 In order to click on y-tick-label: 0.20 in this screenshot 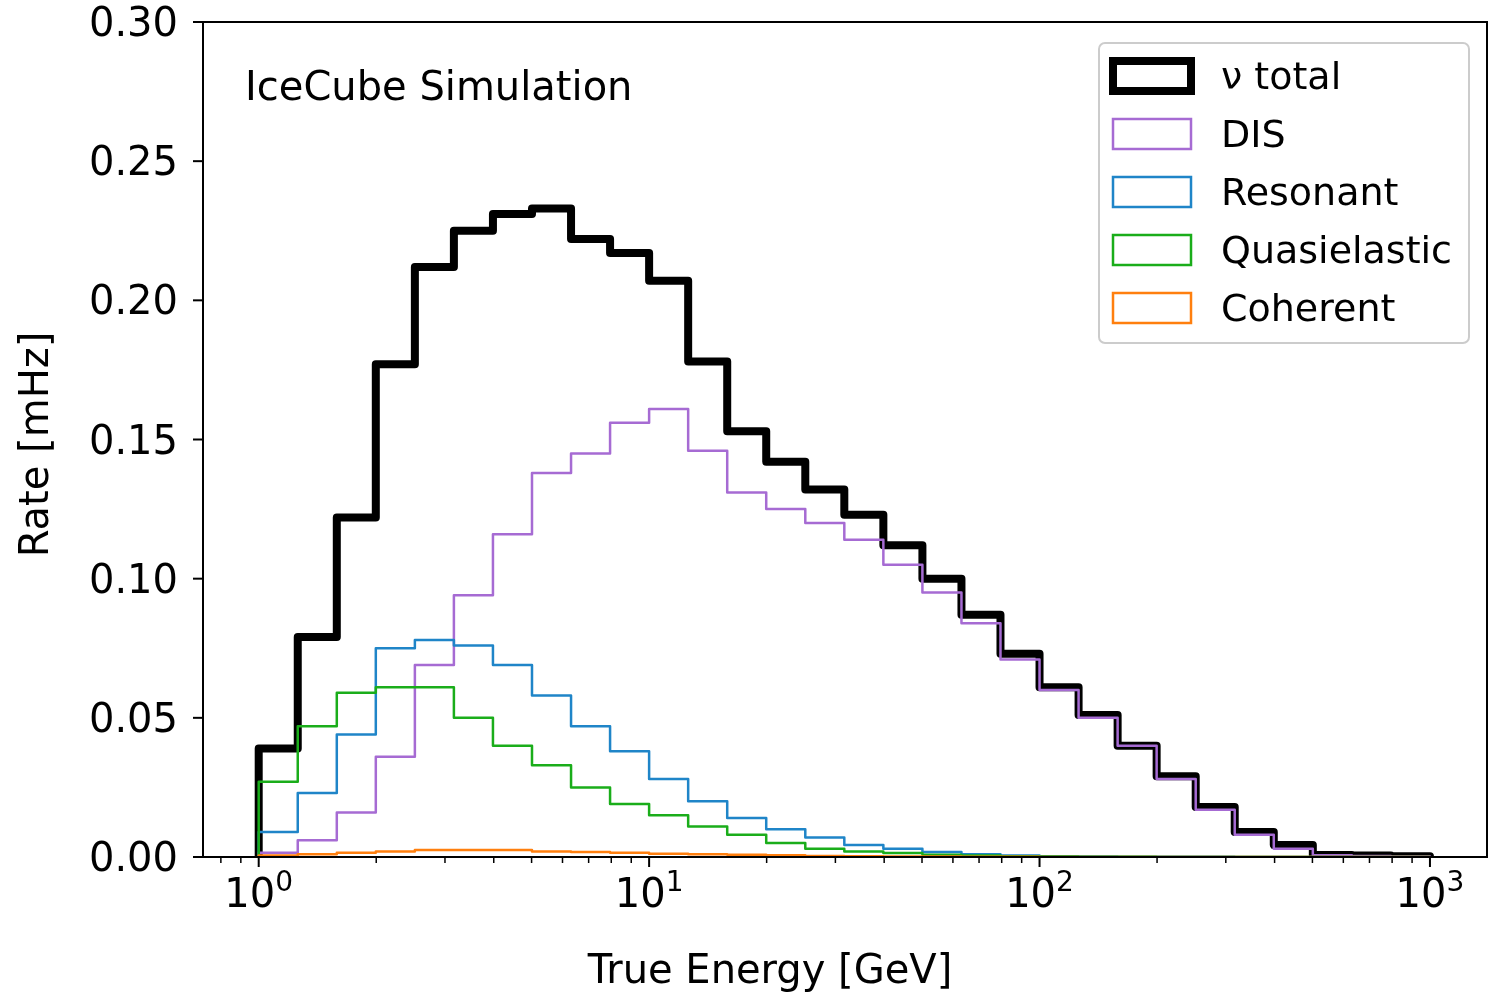, I will do `click(133, 300)`.